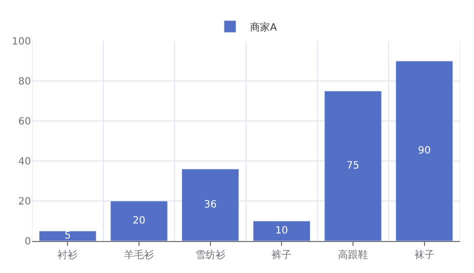  What do you see at coordinates (21, 42) in the screenshot?
I see `y-tick-label: 100` at bounding box center [21, 42].